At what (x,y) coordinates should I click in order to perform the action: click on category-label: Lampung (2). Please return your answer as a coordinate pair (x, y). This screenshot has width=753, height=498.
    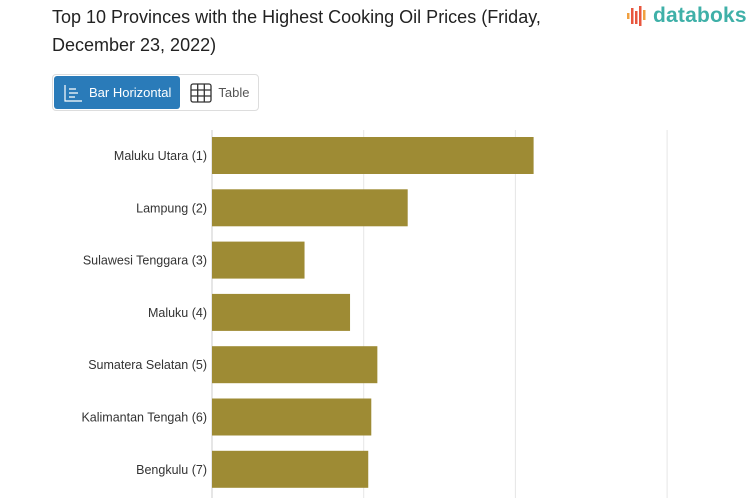
    Looking at the image, I should click on (171, 208).